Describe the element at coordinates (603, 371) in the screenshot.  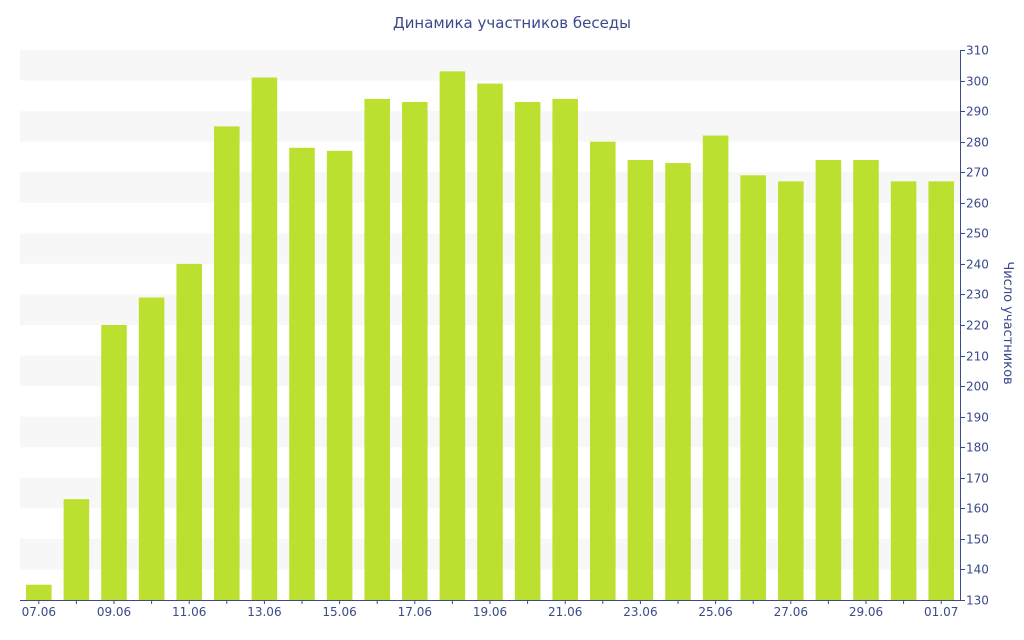
I see `bar-22.06` at that location.